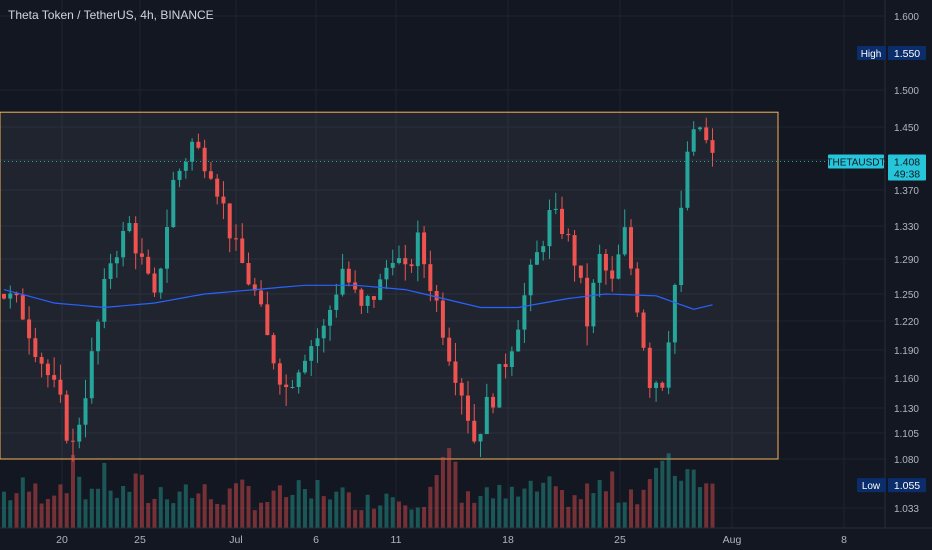 The width and height of the screenshot is (932, 550). I want to click on high-value: 1.550, so click(907, 54).